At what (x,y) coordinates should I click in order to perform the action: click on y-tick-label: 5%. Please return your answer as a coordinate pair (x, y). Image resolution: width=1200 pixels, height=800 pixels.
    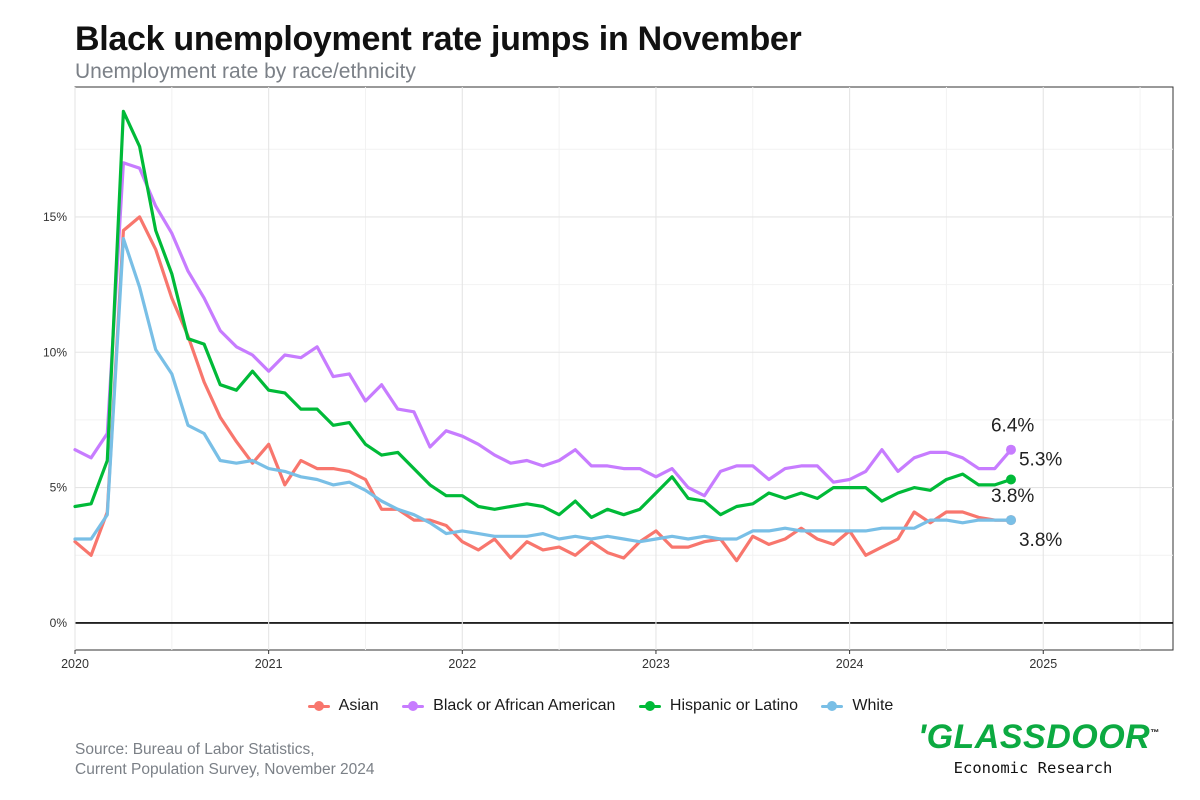
    Looking at the image, I should click on (59, 488).